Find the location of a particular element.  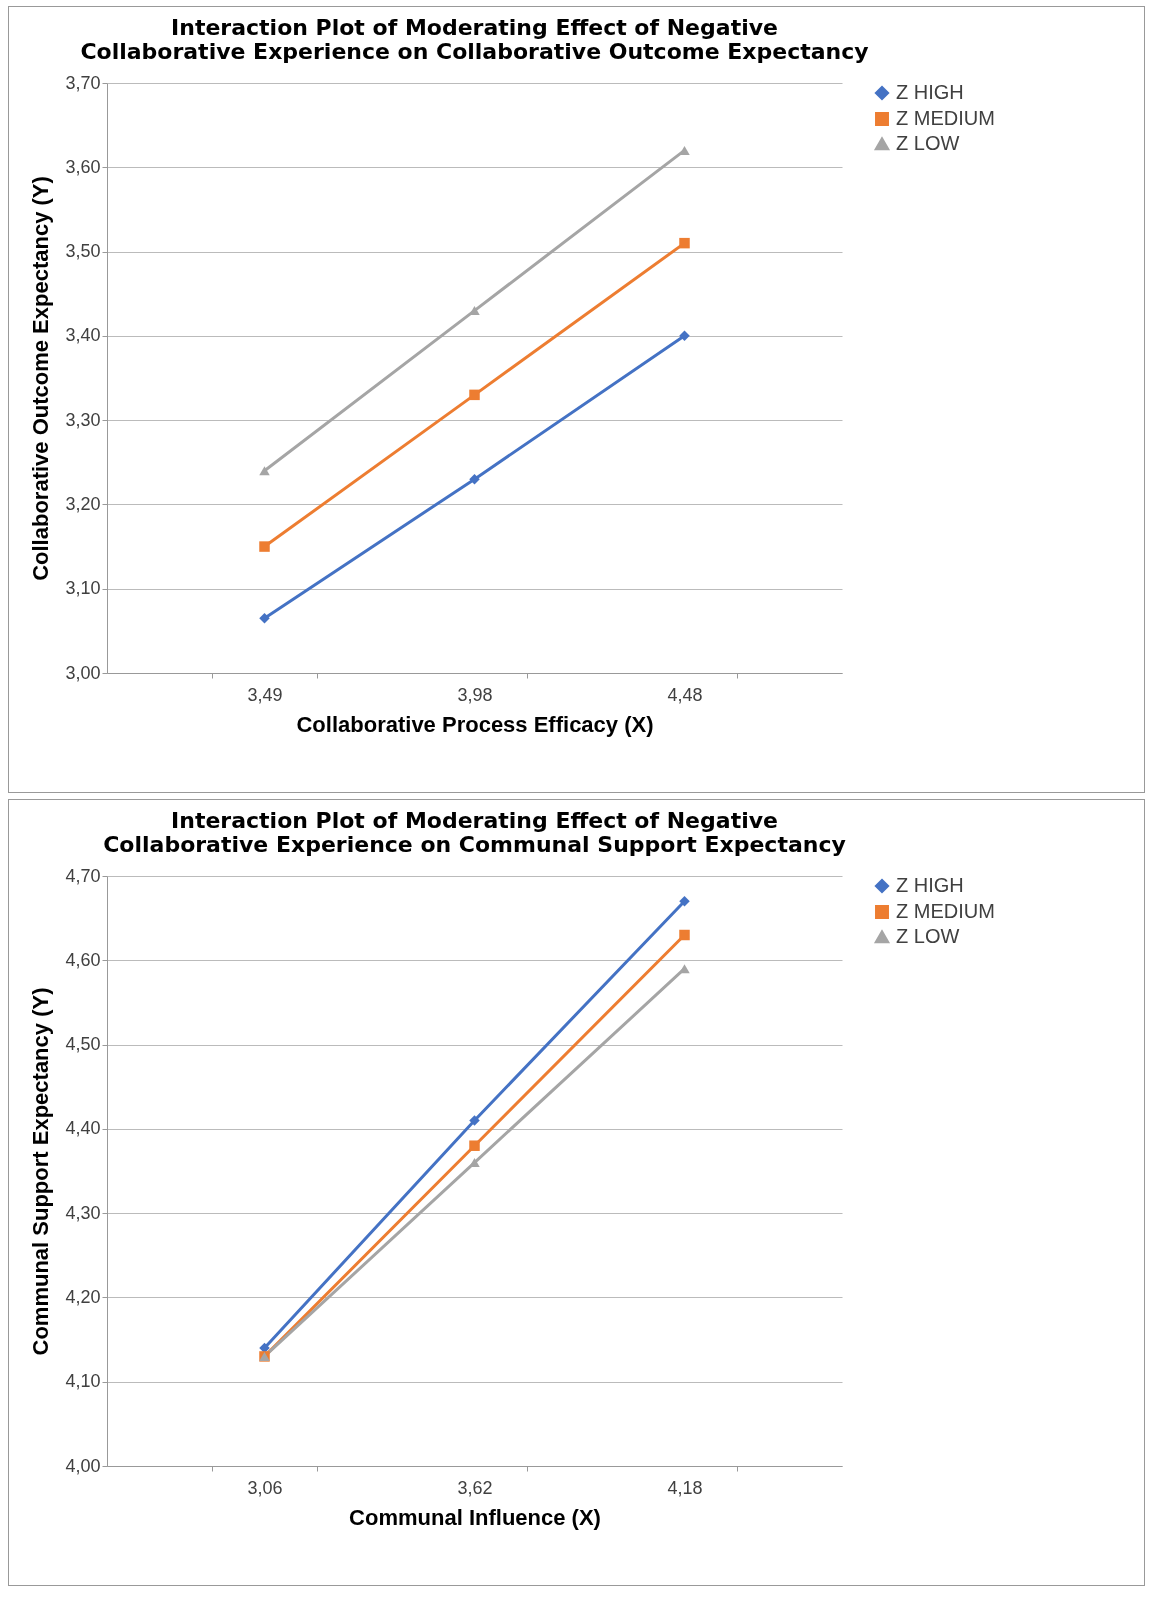

y-tick-label: 4,60 is located at coordinates (83, 959).